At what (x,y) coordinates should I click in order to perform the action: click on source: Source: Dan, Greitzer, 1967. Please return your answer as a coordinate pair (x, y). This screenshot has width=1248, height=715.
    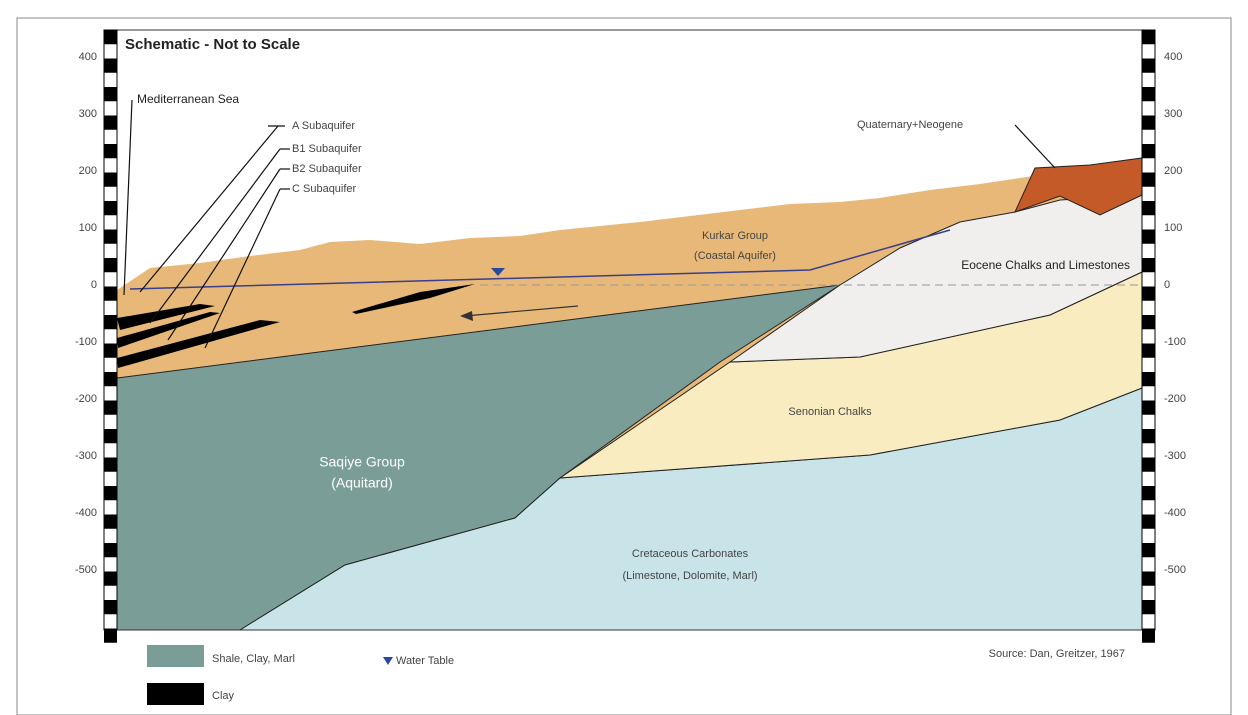
    Looking at the image, I should click on (1057, 654).